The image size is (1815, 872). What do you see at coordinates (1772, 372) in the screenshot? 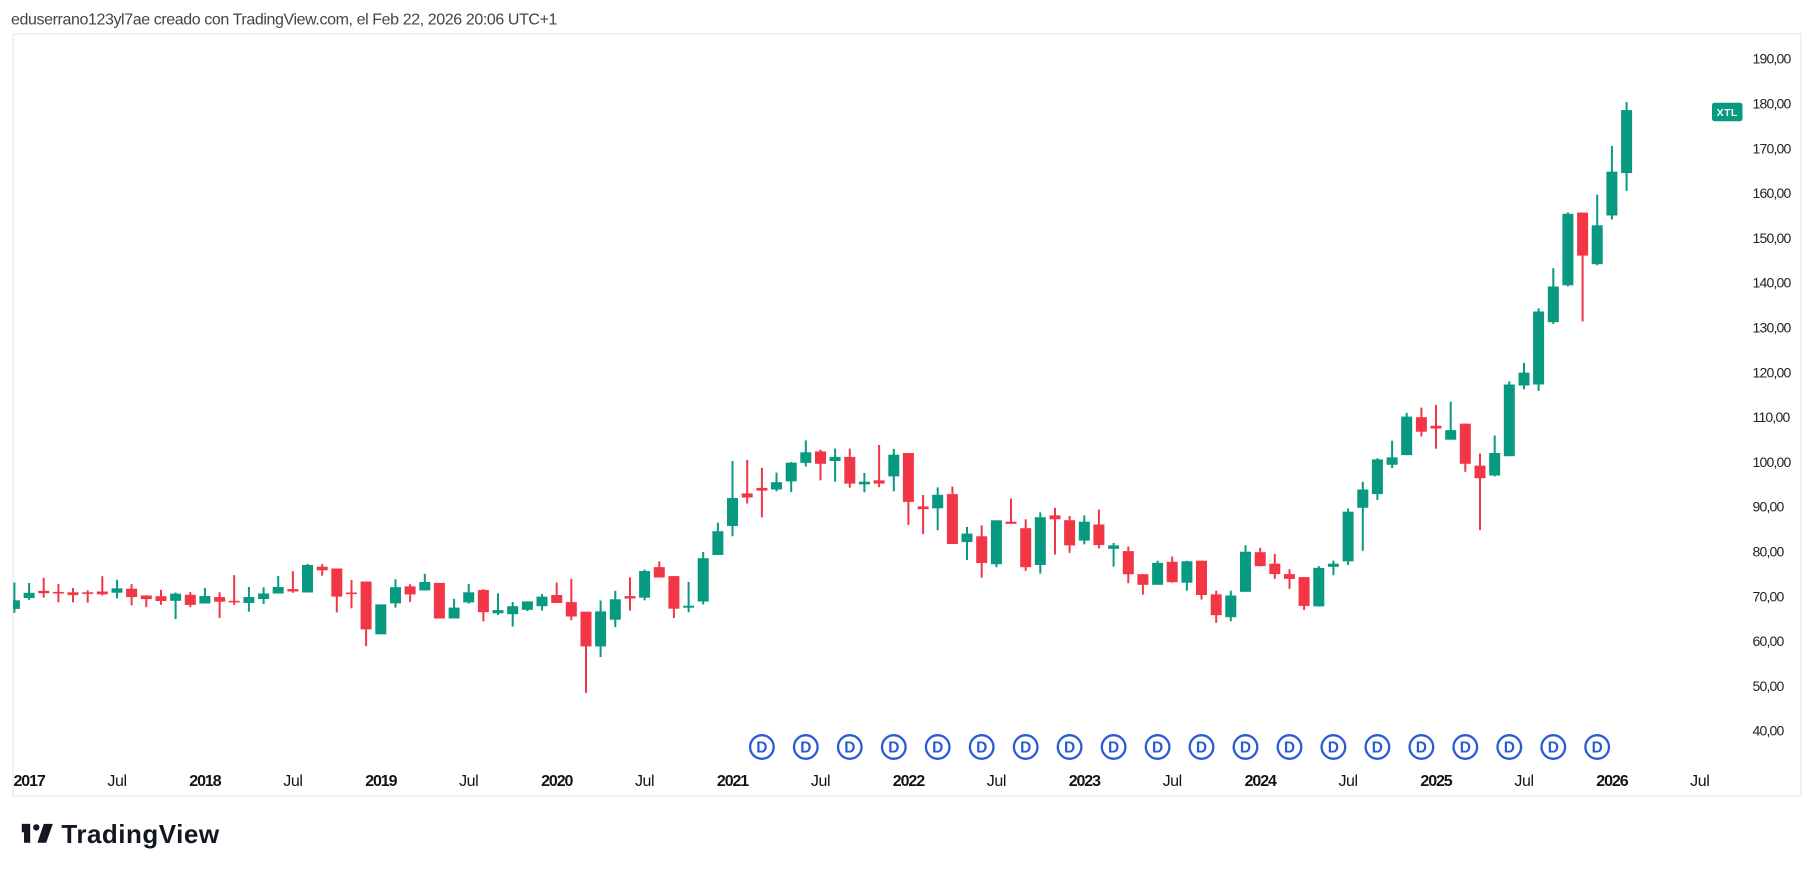
I see `svg-text: 120,00` at bounding box center [1772, 372].